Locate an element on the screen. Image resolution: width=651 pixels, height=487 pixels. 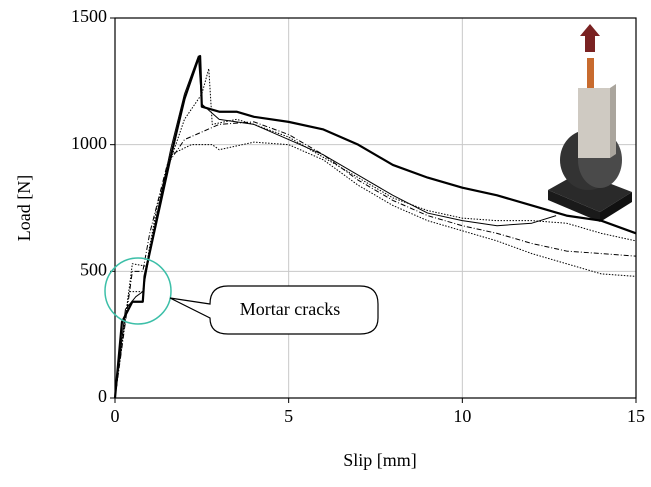
specimen-illustration is located at coordinates (590, 123).